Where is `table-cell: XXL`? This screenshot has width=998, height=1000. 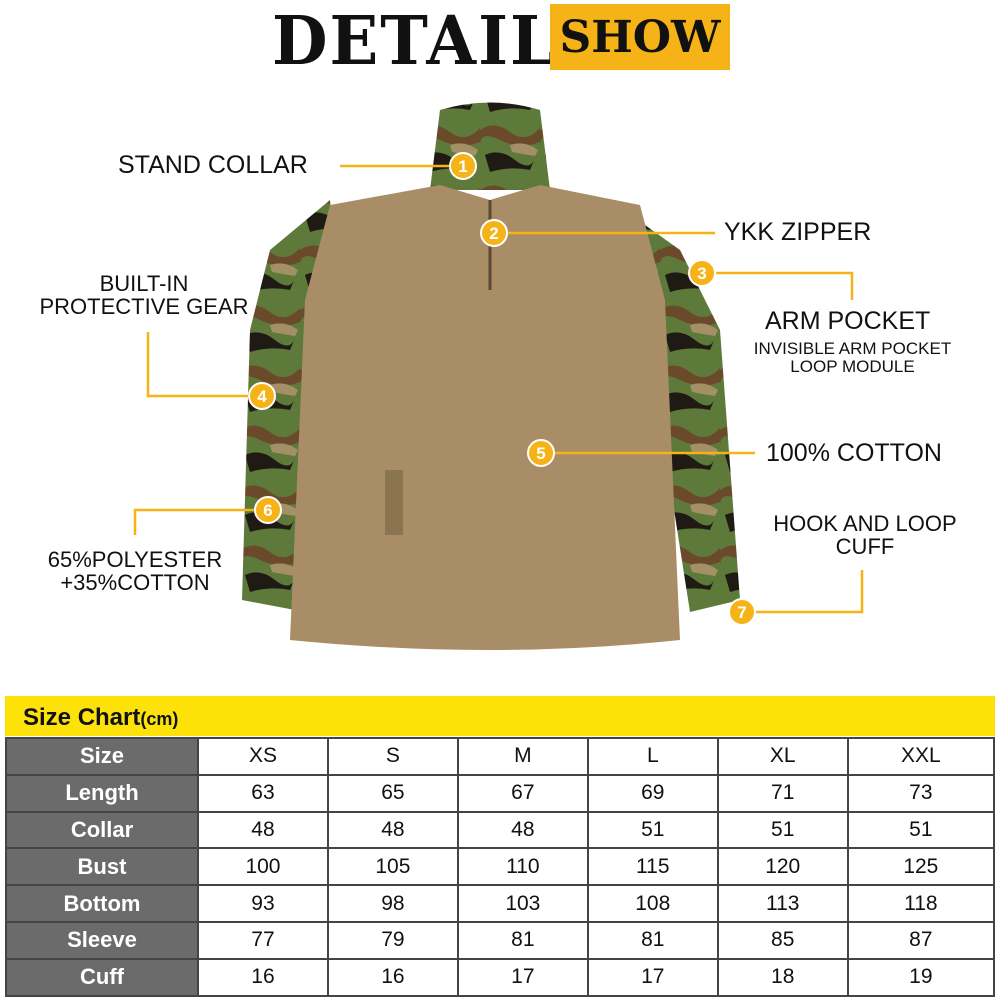
table-cell: XXL is located at coordinates (921, 756).